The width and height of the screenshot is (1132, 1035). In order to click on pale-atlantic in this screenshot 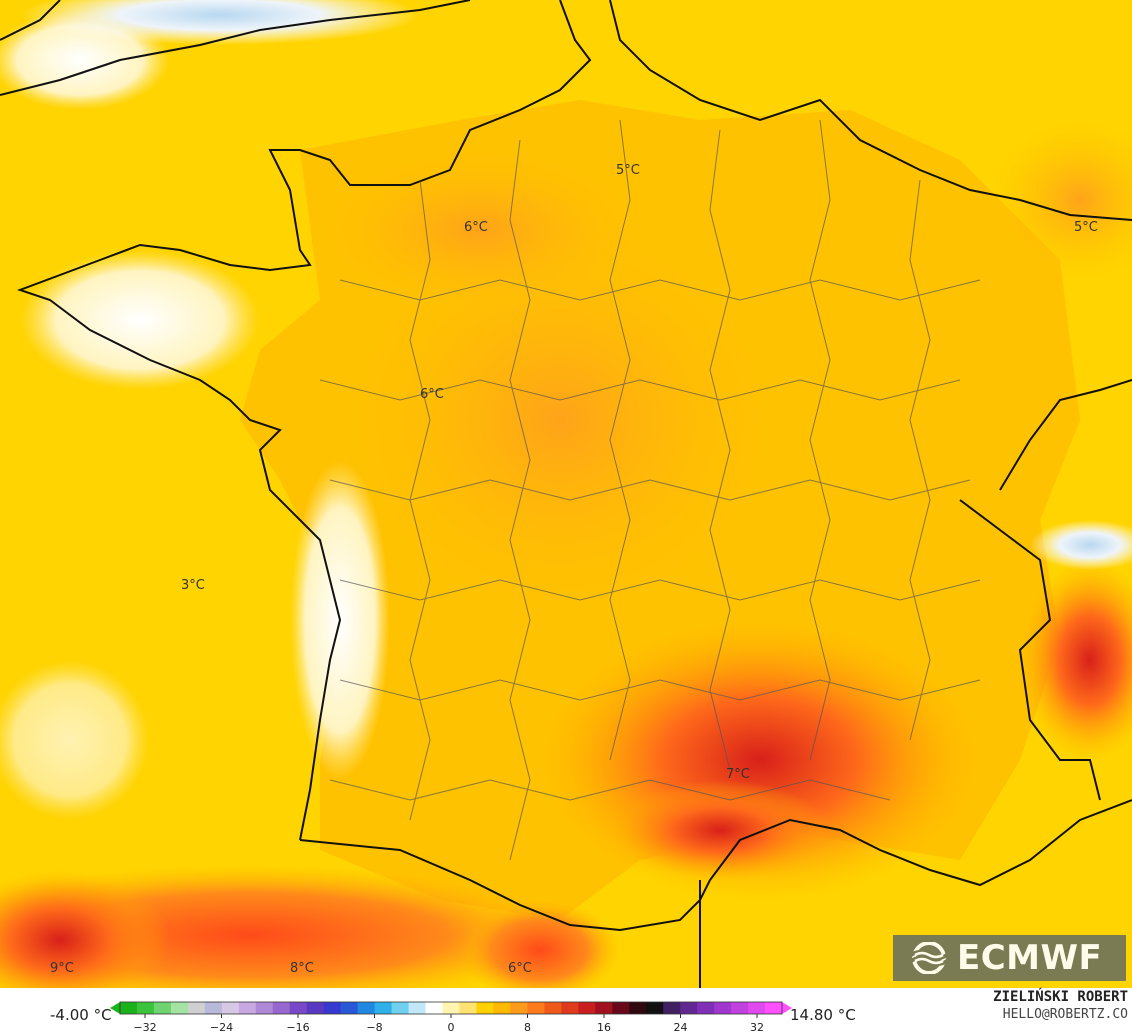, I will do `click(75, 740)`.